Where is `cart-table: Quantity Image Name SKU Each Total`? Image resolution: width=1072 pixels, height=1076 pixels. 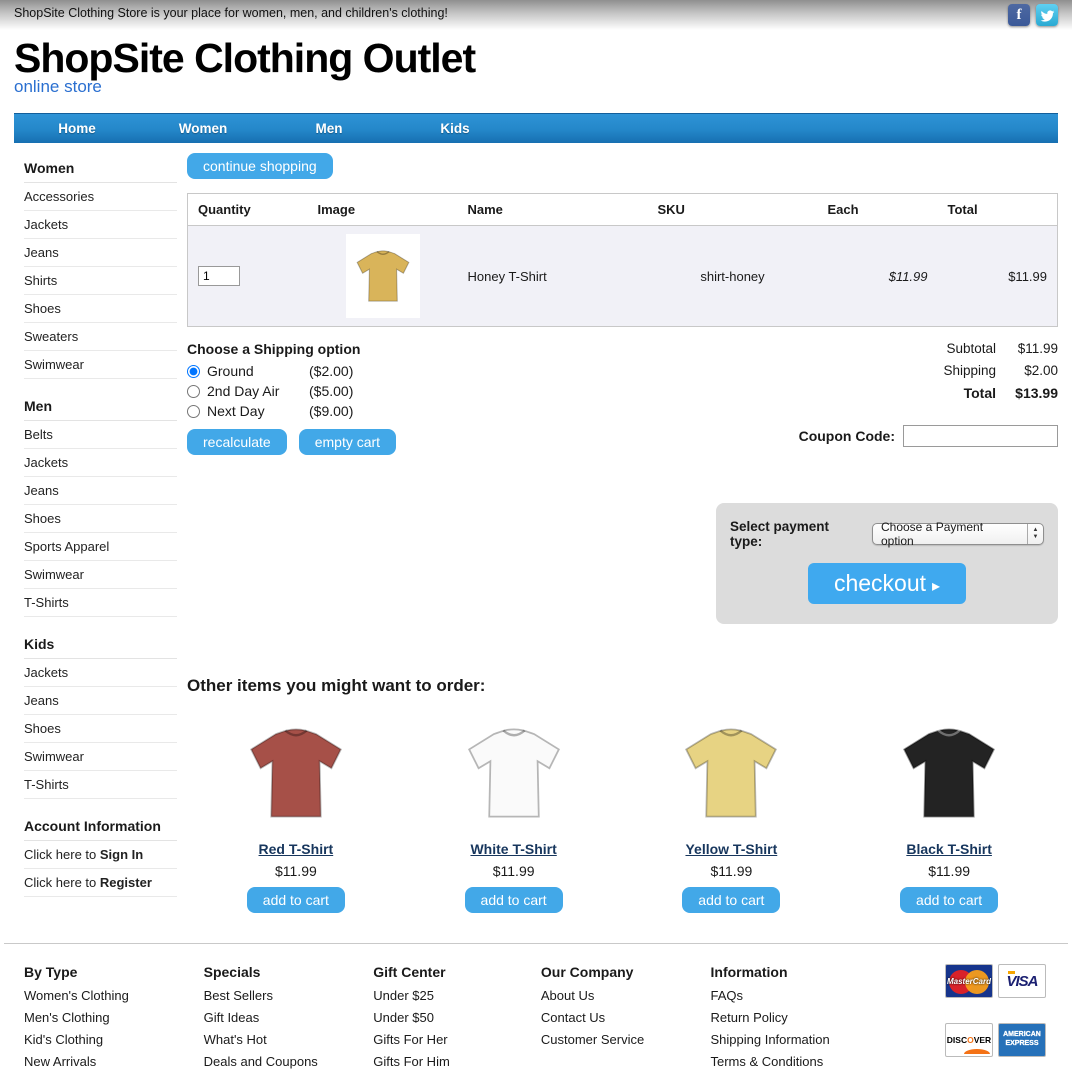
cart-table: Quantity Image Name SKU Each Total is located at coordinates (622, 260).